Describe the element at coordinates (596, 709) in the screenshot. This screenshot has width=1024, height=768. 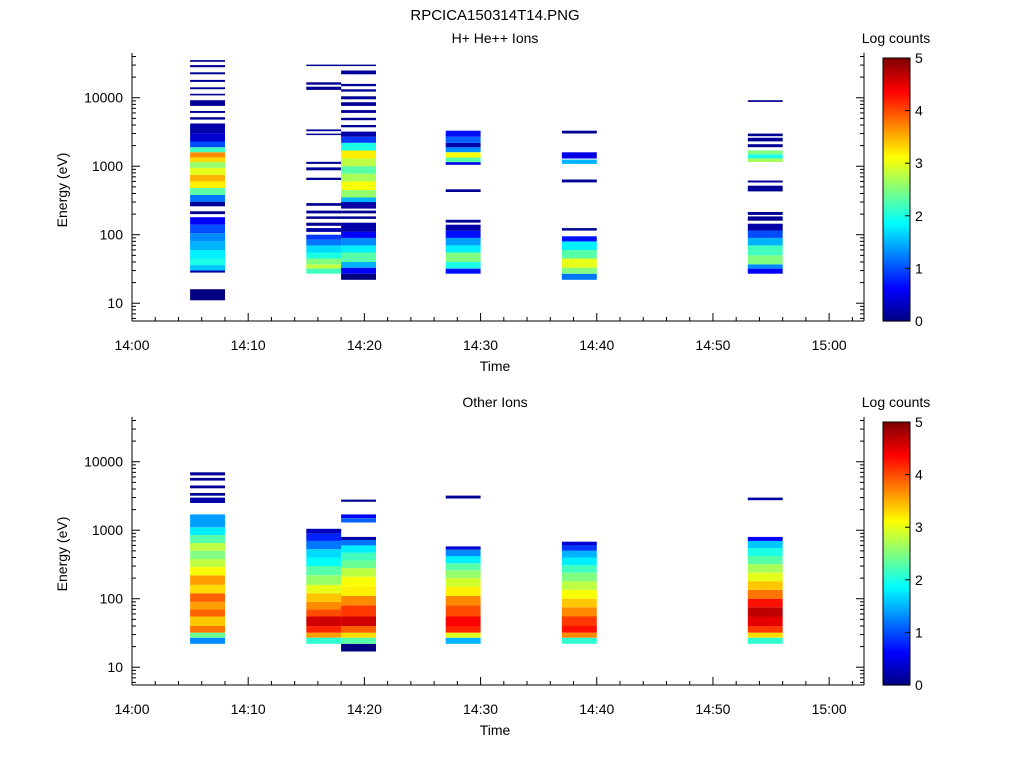
I see `x-tick-label: 14:40` at that location.